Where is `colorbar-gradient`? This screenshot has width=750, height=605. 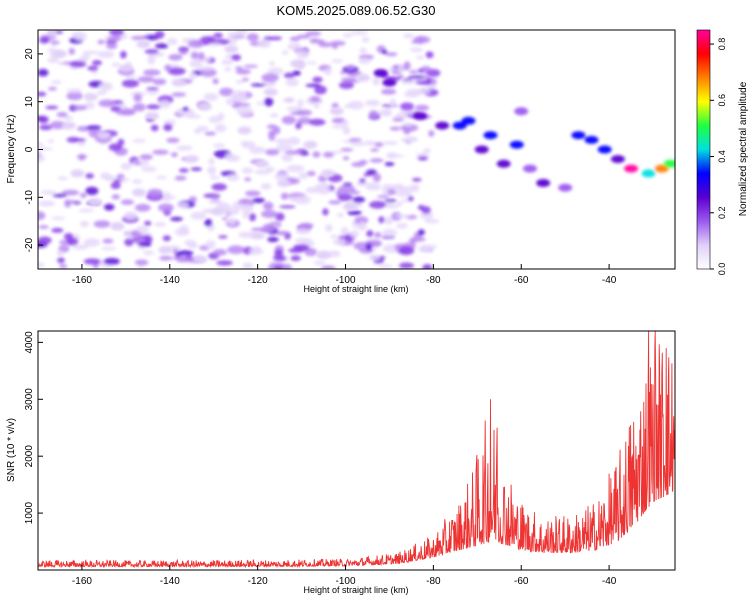 colorbar-gradient is located at coordinates (703, 149).